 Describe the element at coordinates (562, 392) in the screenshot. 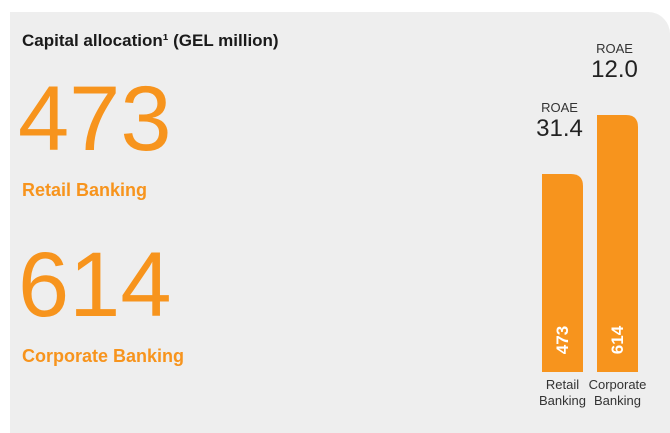

I see `x-tick-label: Retail Banking` at that location.